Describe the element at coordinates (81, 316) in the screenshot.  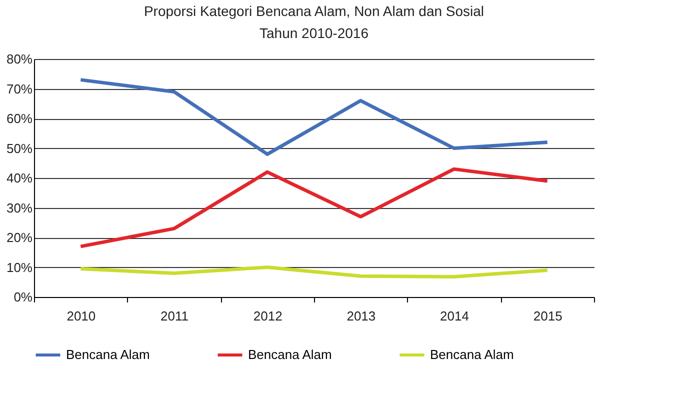
I see `x-tick-label: 2010` at that location.